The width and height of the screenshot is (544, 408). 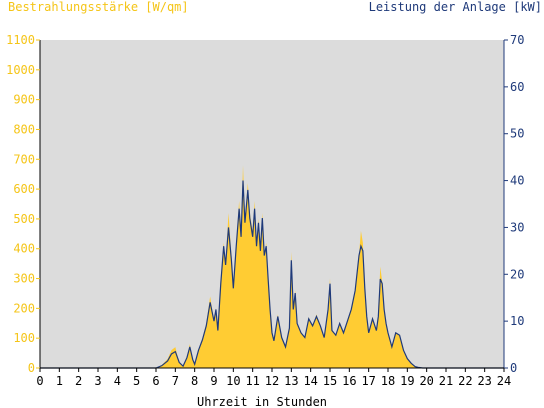 I want to click on x-tick-label: 0, so click(x=39, y=381).